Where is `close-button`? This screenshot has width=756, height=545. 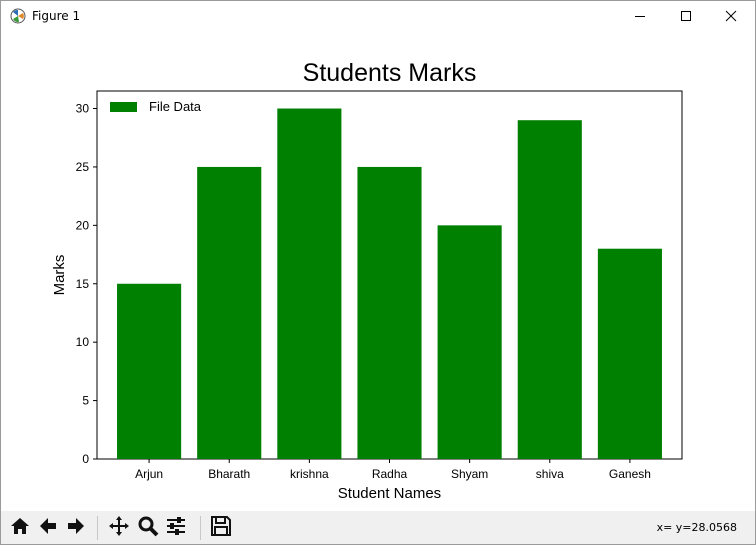
close-button is located at coordinates (731, 16).